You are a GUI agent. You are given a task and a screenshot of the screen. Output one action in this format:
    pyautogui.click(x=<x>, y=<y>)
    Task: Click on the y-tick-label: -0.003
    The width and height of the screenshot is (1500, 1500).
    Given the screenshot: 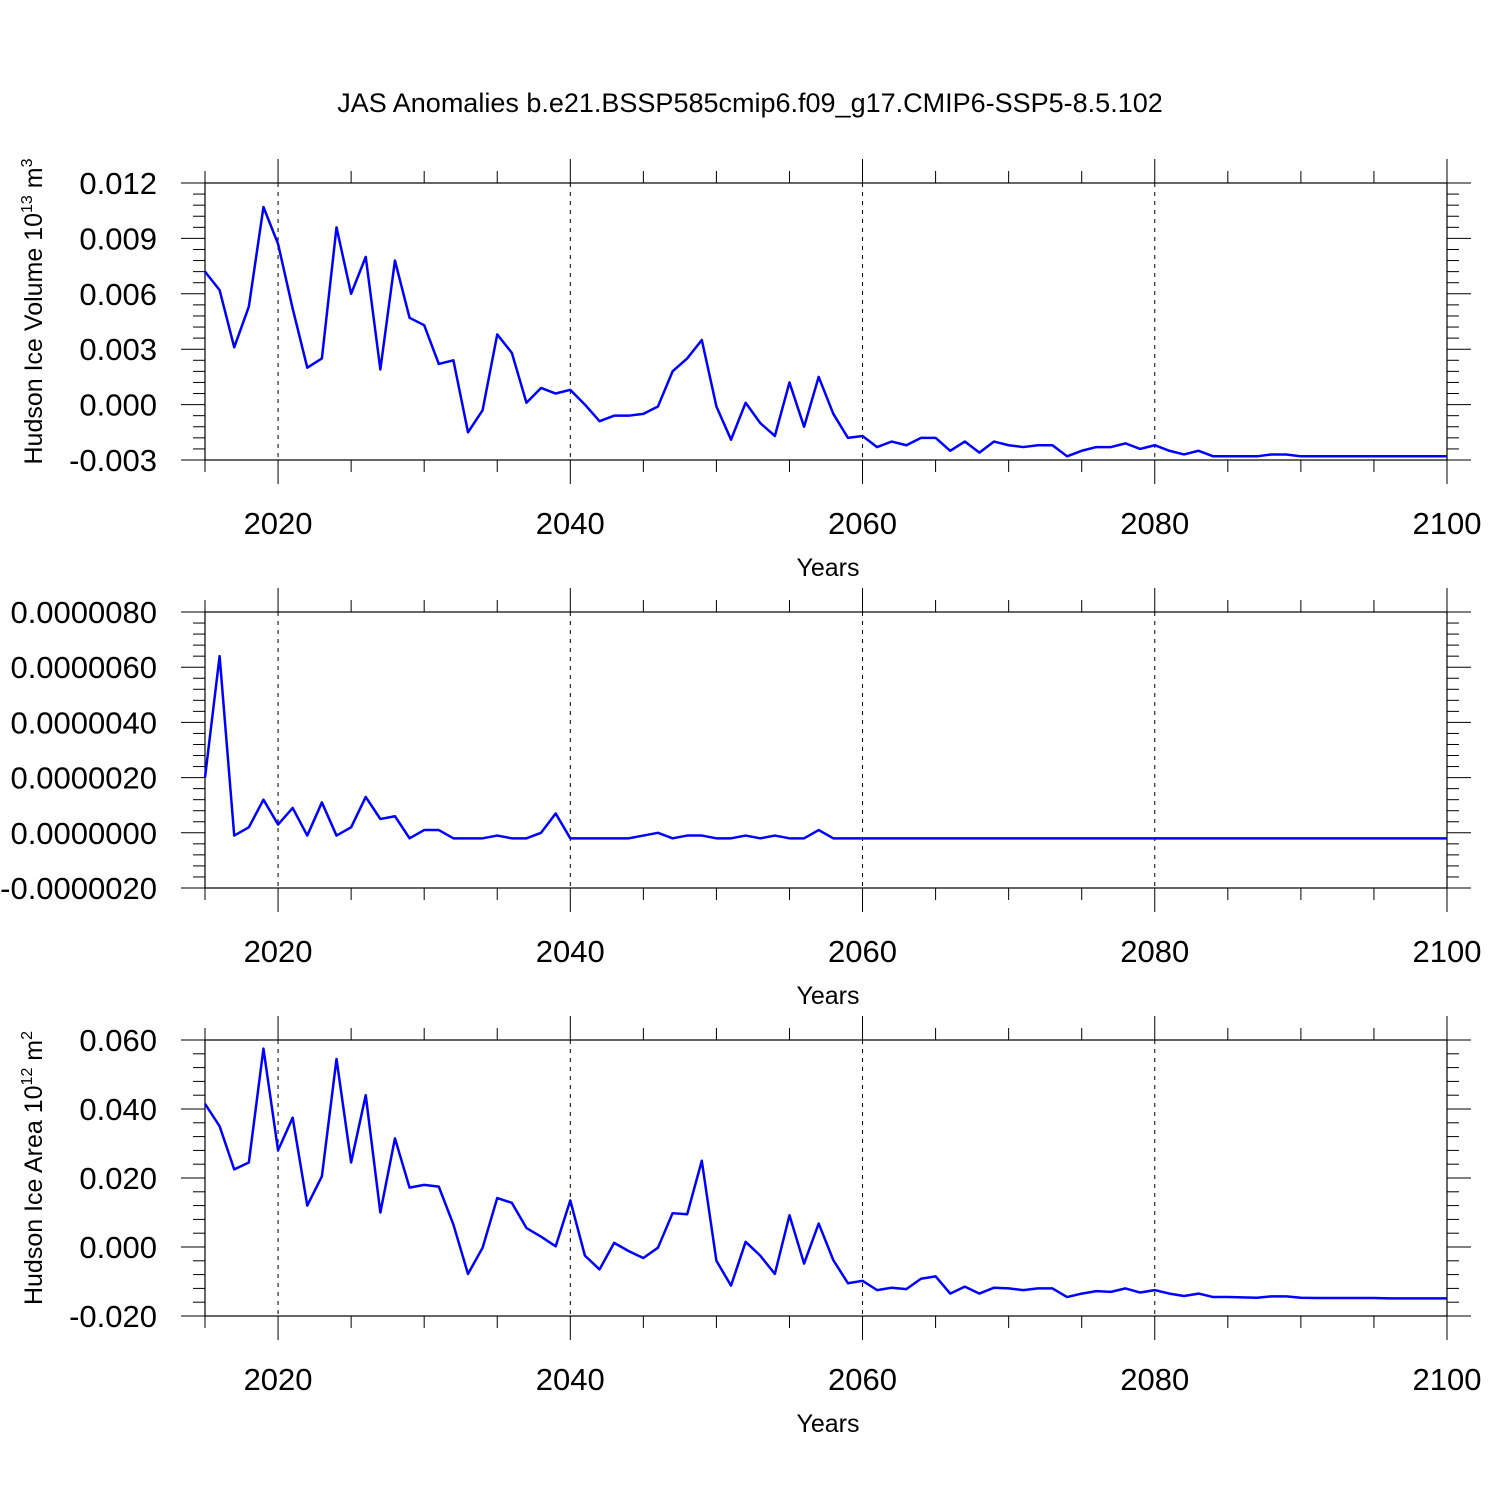 What is the action you would take?
    pyautogui.click(x=113, y=460)
    